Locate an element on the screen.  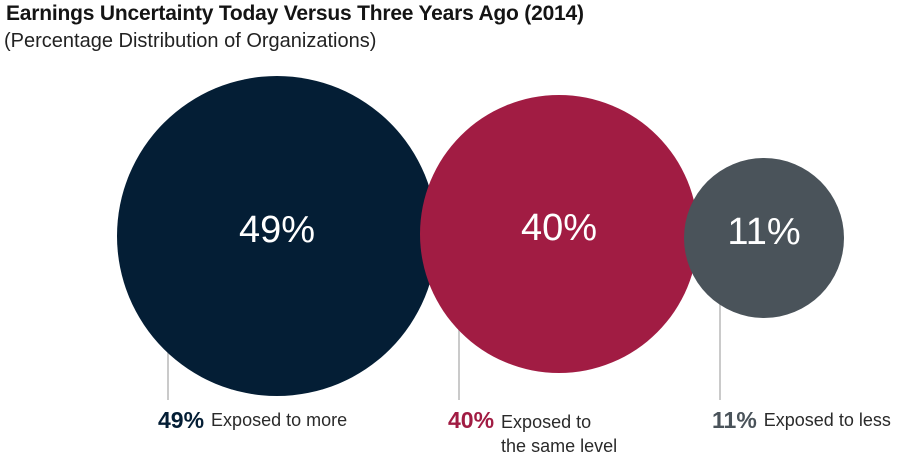
bubble-value-label: 11% is located at coordinates (763, 232).